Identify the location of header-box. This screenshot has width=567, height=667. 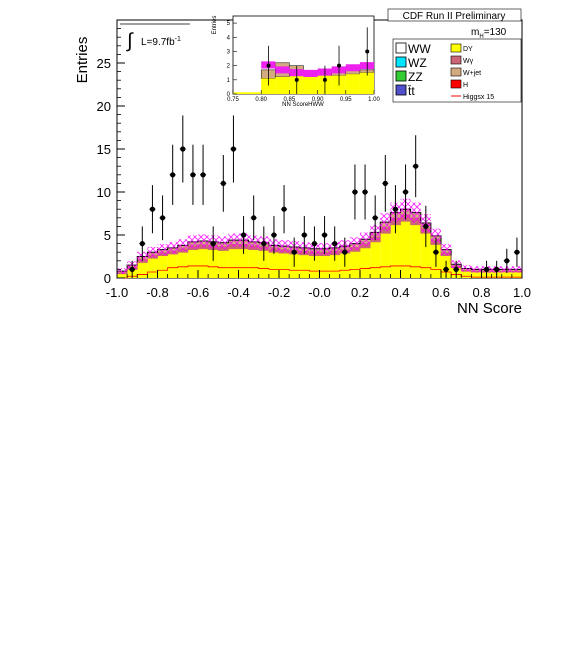
(454, 15).